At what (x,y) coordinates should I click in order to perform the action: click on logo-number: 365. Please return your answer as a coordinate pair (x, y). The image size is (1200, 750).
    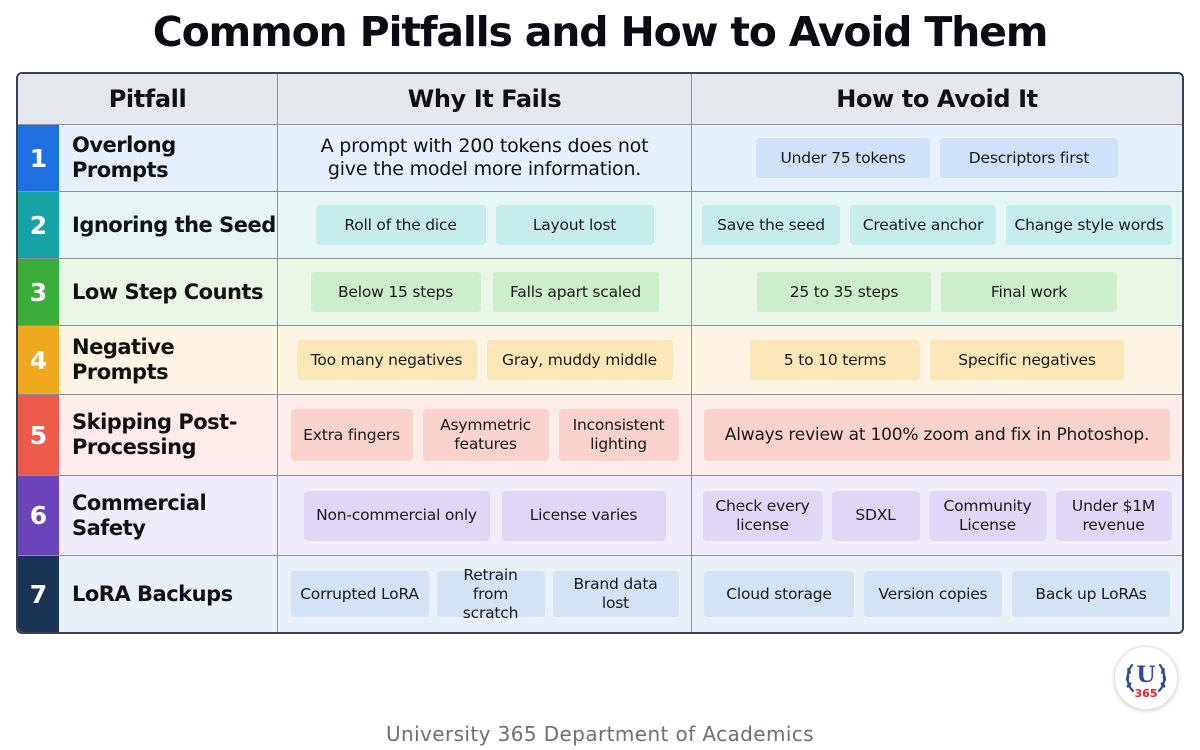
    Looking at the image, I should click on (1146, 693).